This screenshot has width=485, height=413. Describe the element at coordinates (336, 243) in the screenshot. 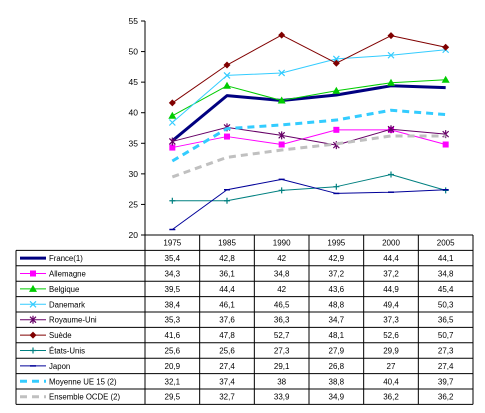

I see `x-tick-label: 1995` at that location.